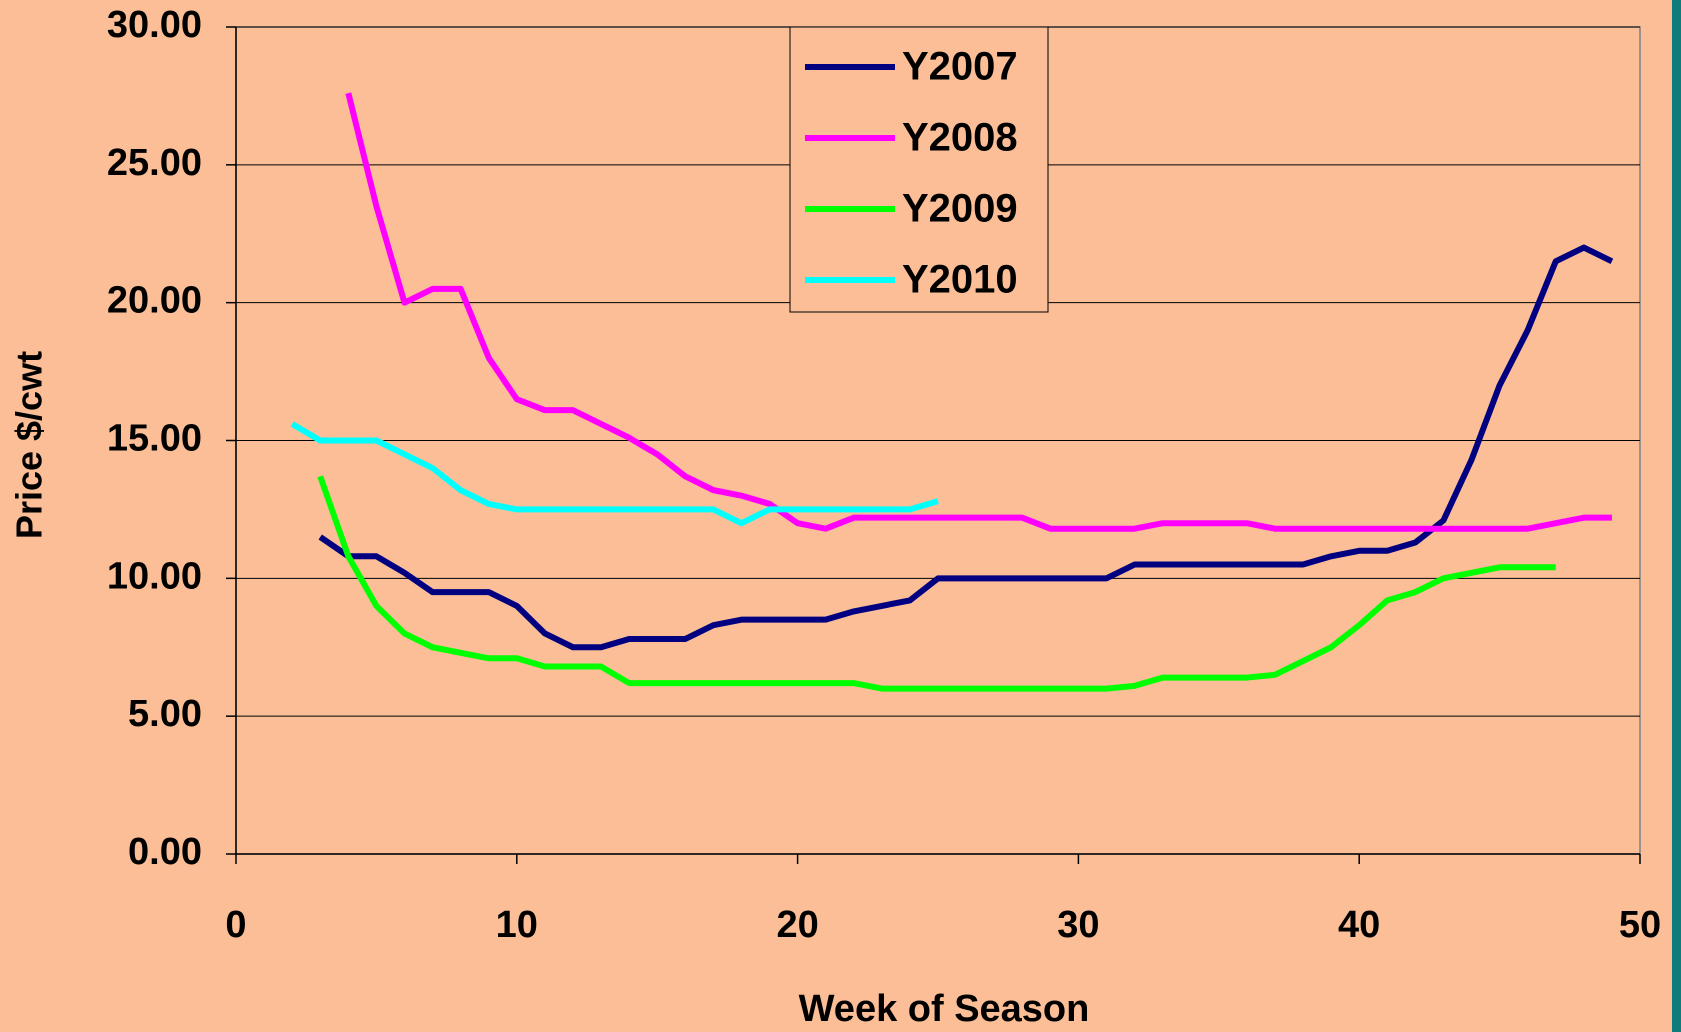  What do you see at coordinates (1640, 925) in the screenshot?
I see `x-tick-label: 50` at bounding box center [1640, 925].